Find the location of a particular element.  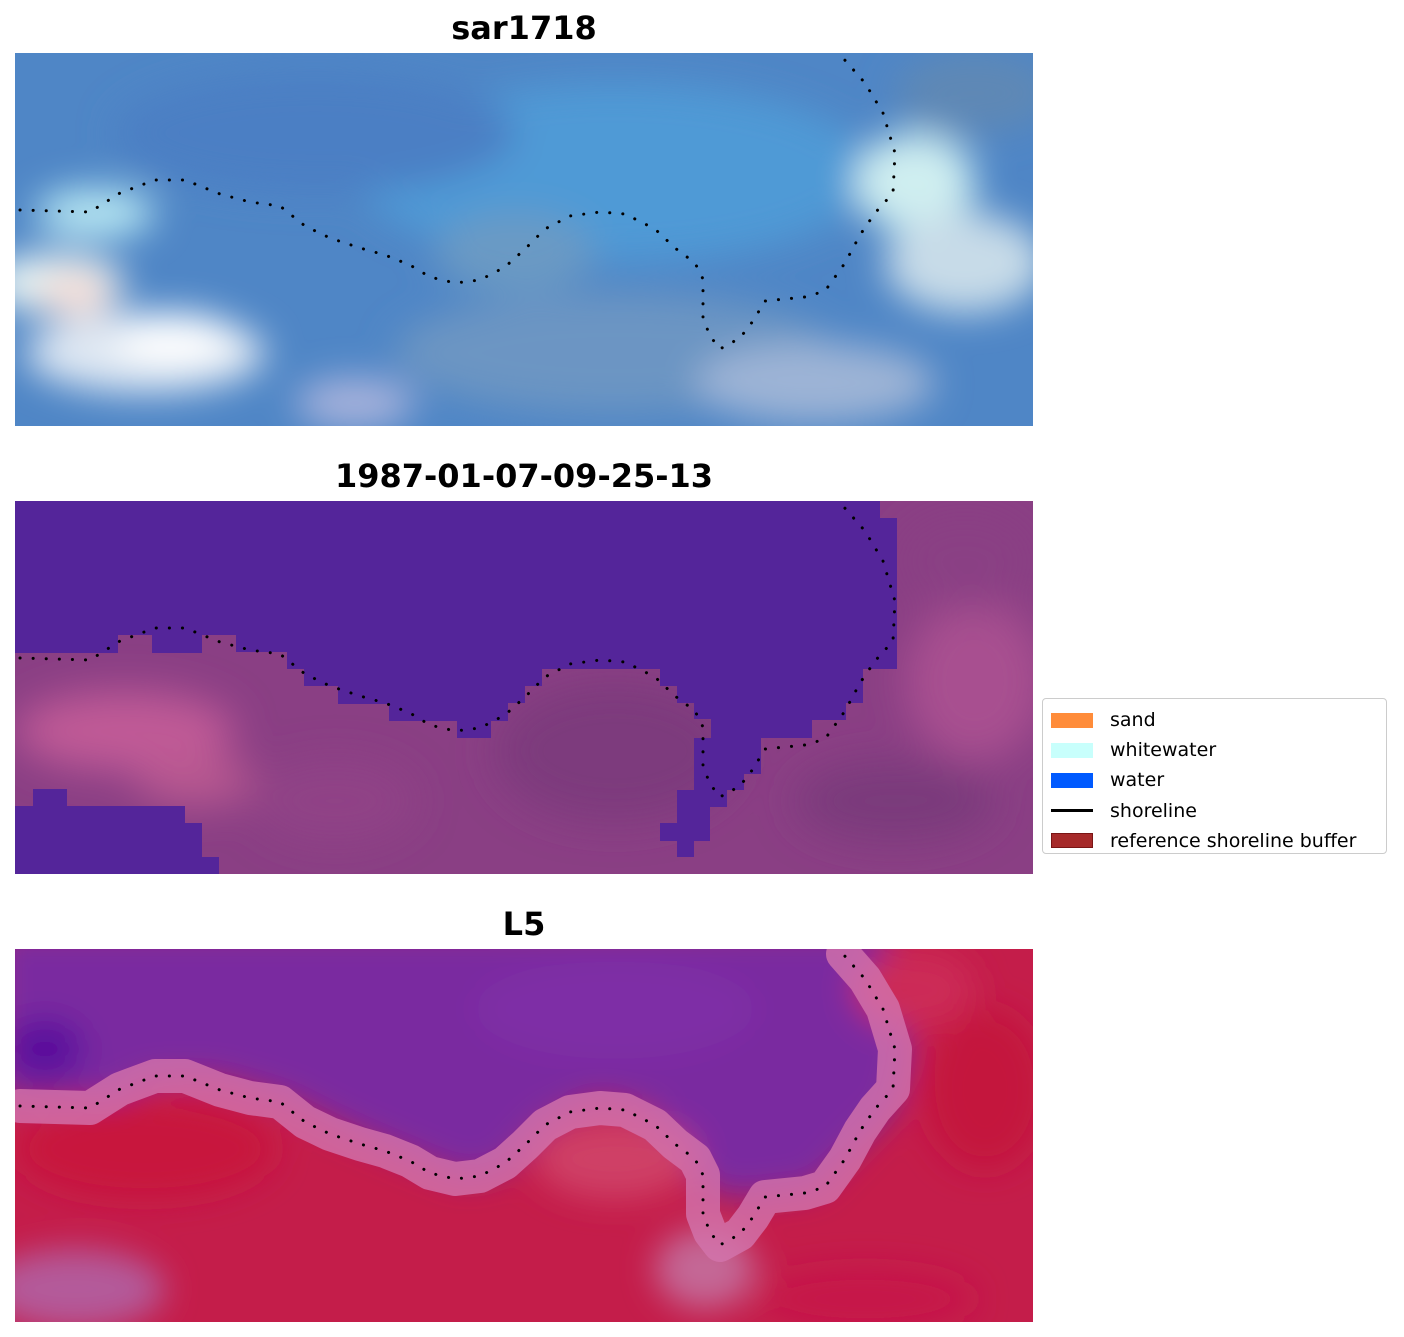

legend-swatch-water is located at coordinates (1072, 780).